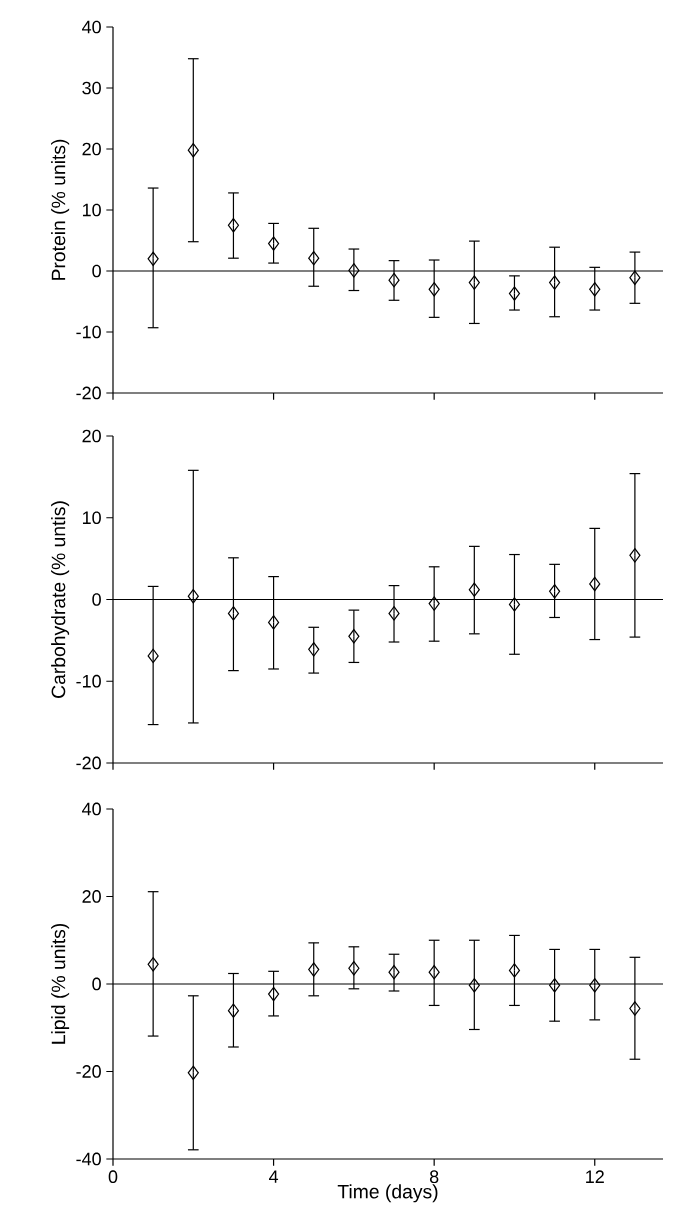 The width and height of the screenshot is (673, 1229). I want to click on x-tick-label: 8, so click(434, 1177).